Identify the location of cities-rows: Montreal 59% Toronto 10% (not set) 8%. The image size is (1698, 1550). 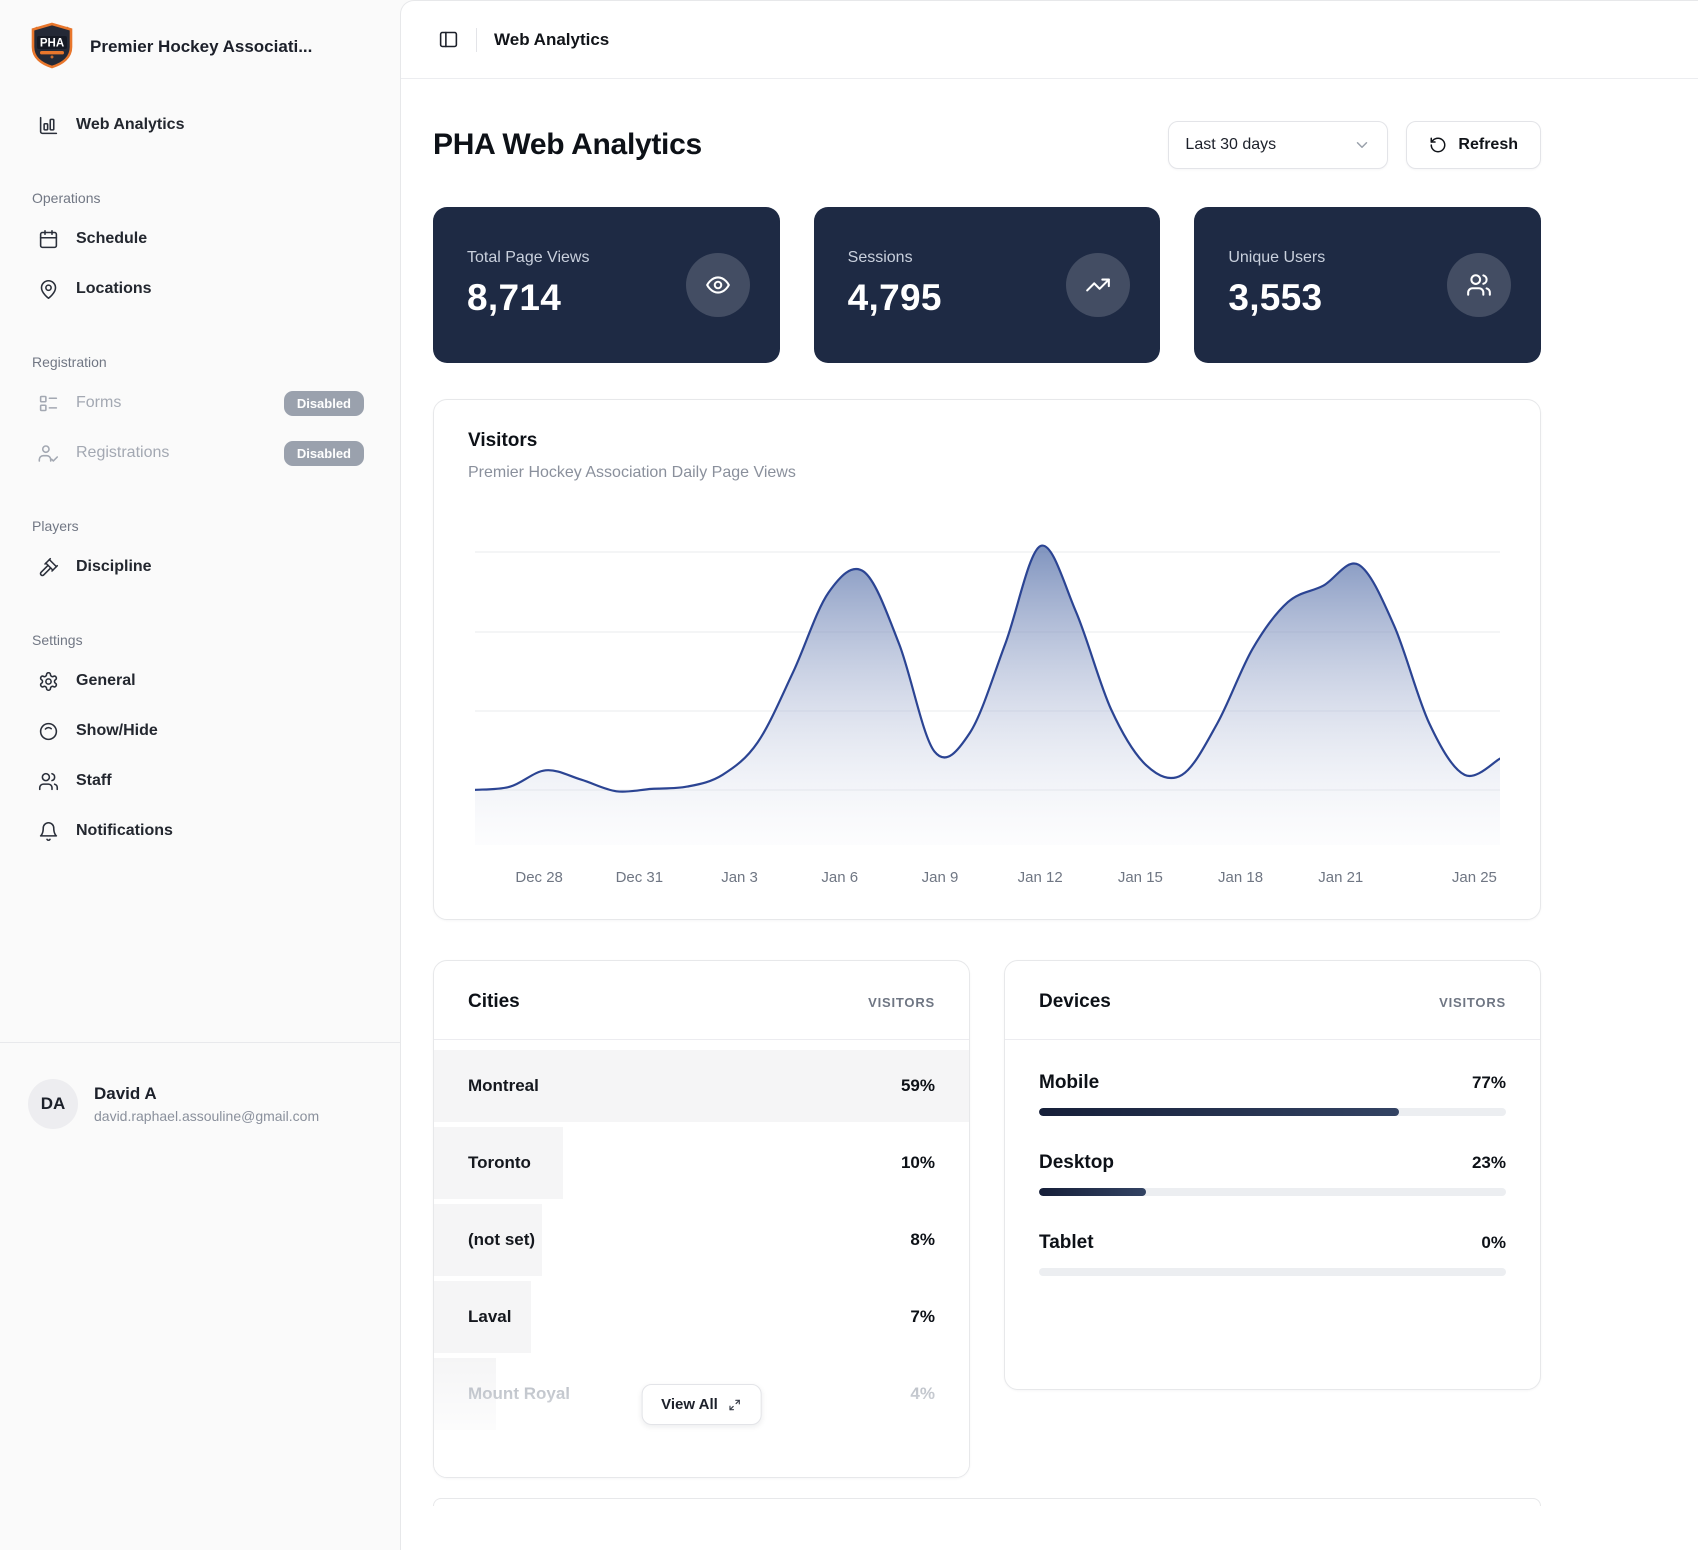
(701, 1240).